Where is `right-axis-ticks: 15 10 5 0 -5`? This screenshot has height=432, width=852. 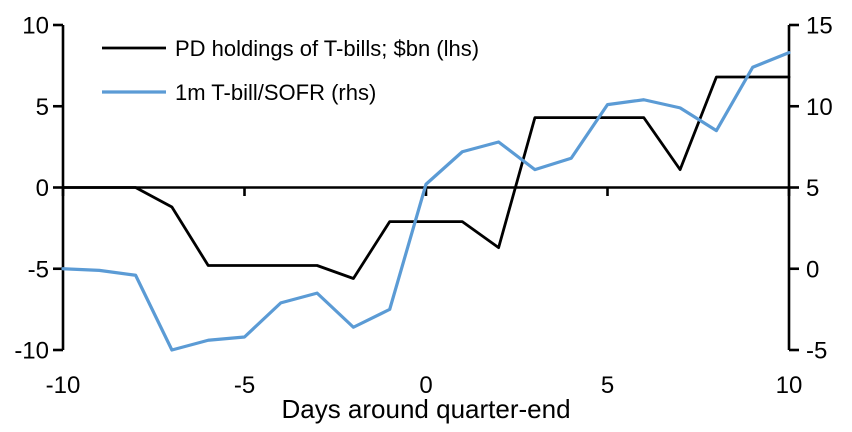 right-axis-ticks: 15 10 5 0 -5 is located at coordinates (811, 189).